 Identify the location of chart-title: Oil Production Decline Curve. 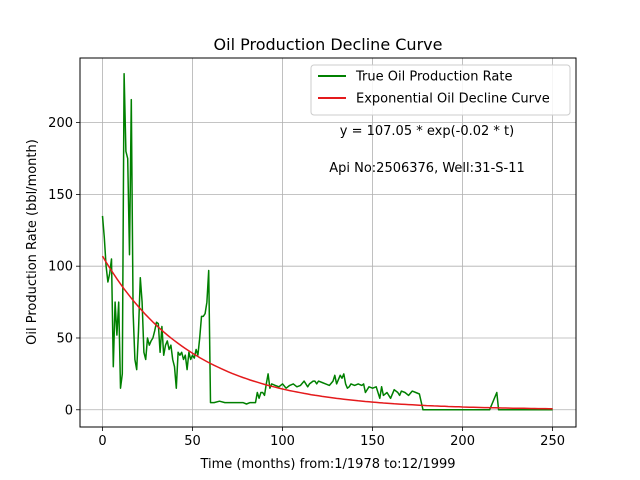
(328, 44).